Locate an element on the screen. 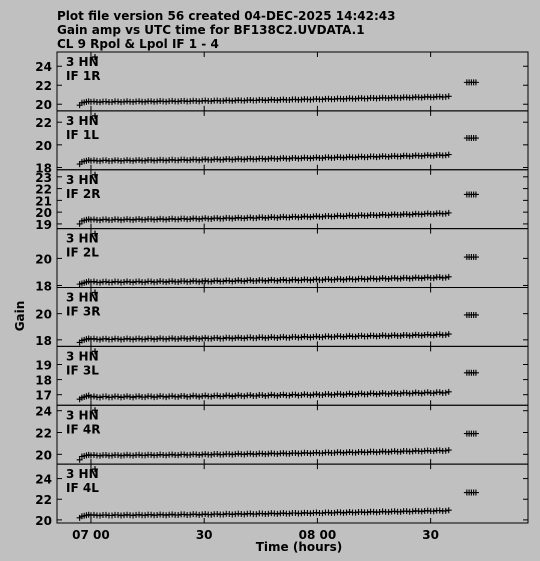 The image size is (540, 561). y-tick-label: 24 is located at coordinates (43, 480).